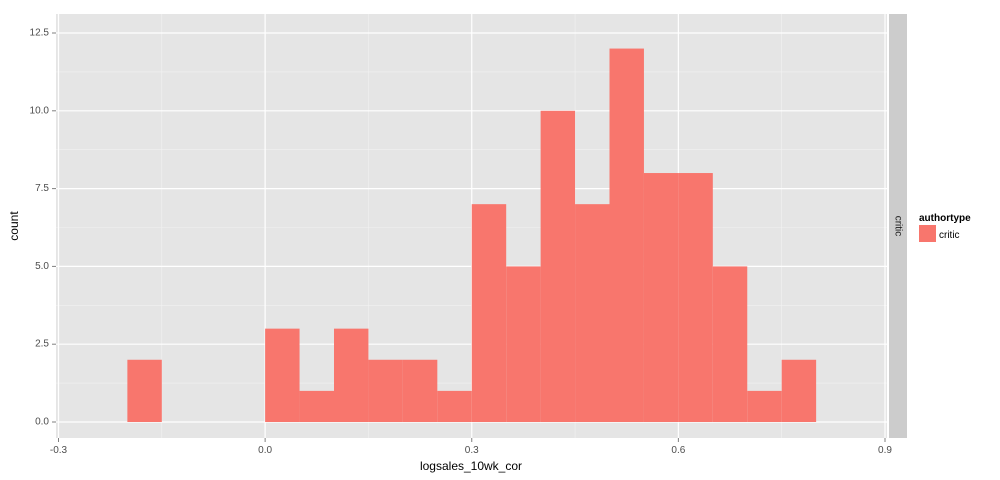 The height and width of the screenshot is (480, 1000). I want to click on y-tick-label: 5.0, so click(42, 266).